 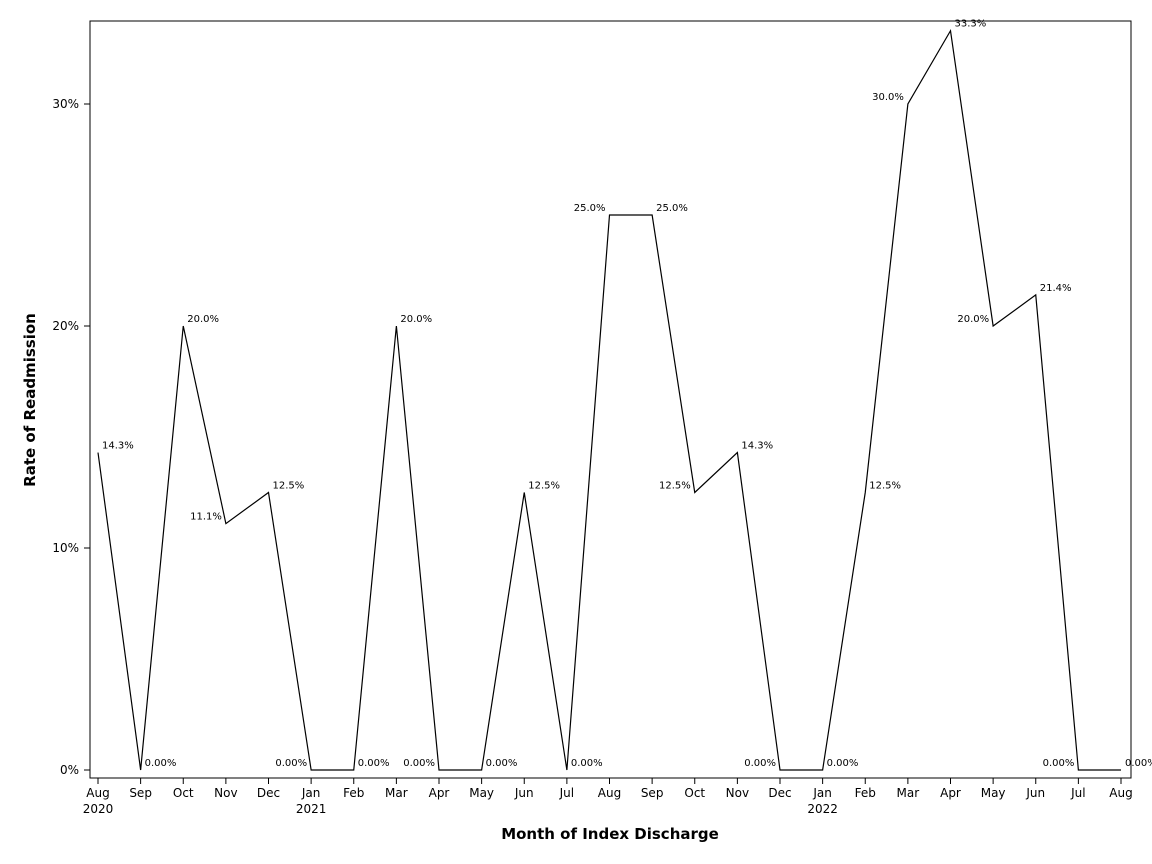 I want to click on data-label: 30.0%, so click(x=888, y=97).